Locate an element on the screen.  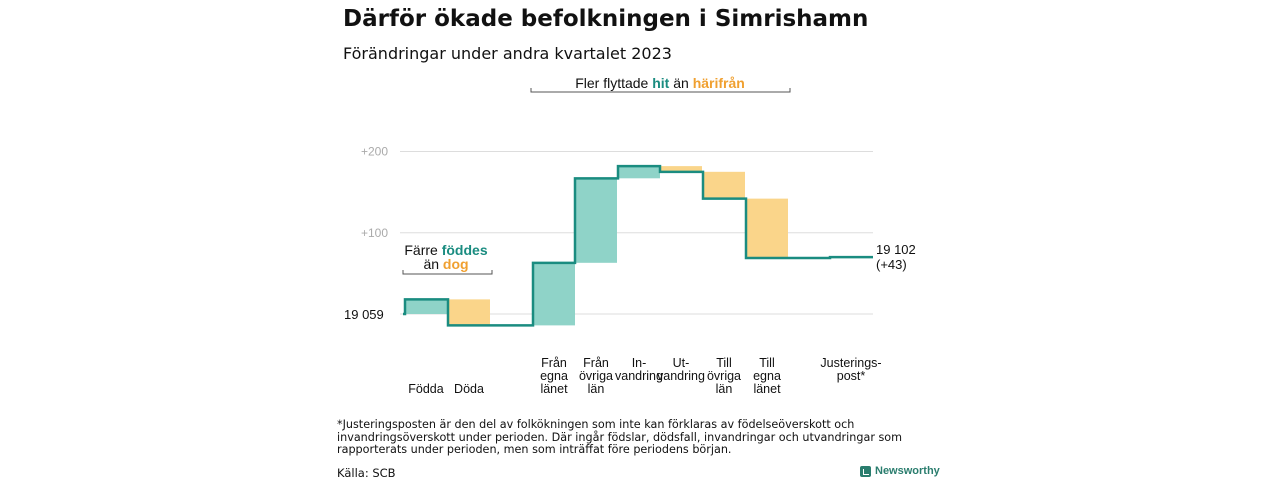
source-label: Källa: SCB is located at coordinates (366, 473).